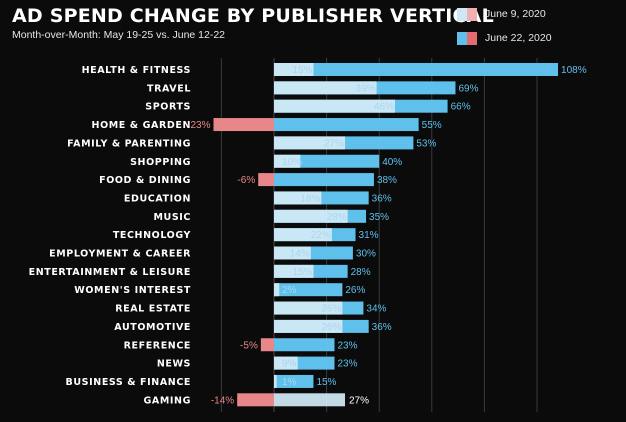 This screenshot has height=422, width=626. I want to click on category-label: TECHNOLOGY, so click(152, 235).